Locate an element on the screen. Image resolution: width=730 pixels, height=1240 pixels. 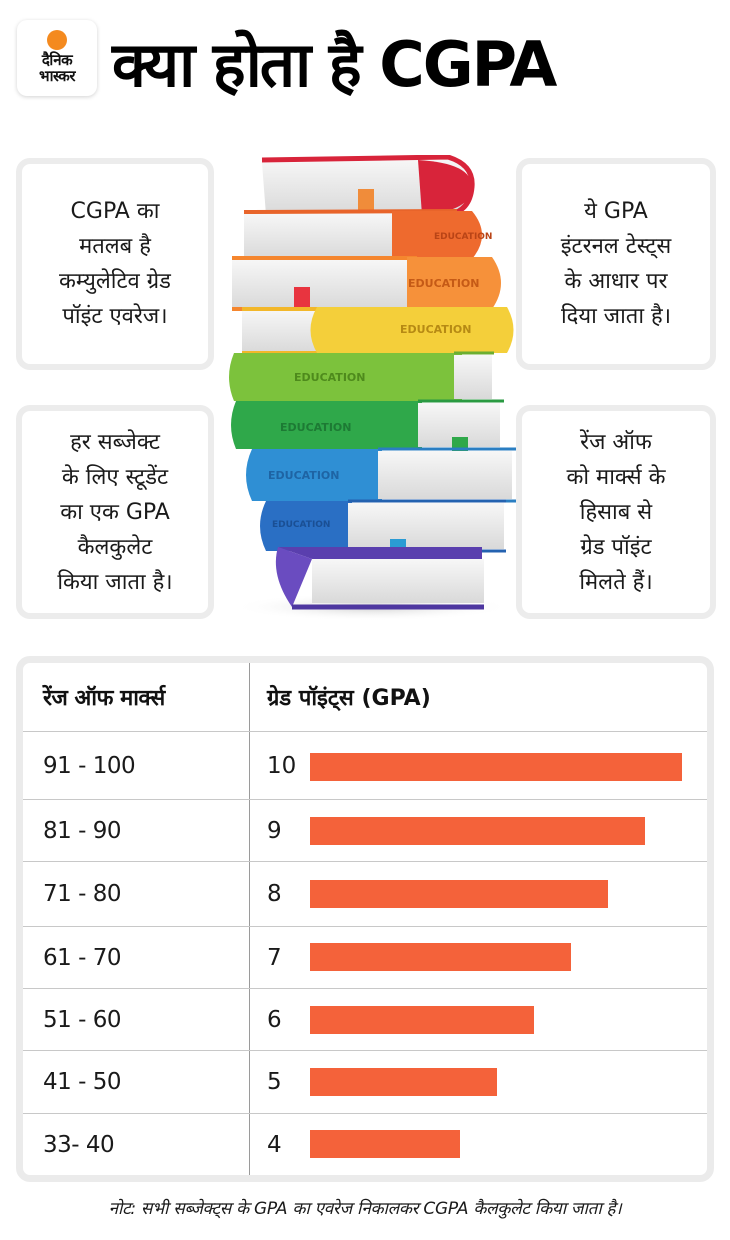
range-cell: 71 - 80 is located at coordinates (82, 894).